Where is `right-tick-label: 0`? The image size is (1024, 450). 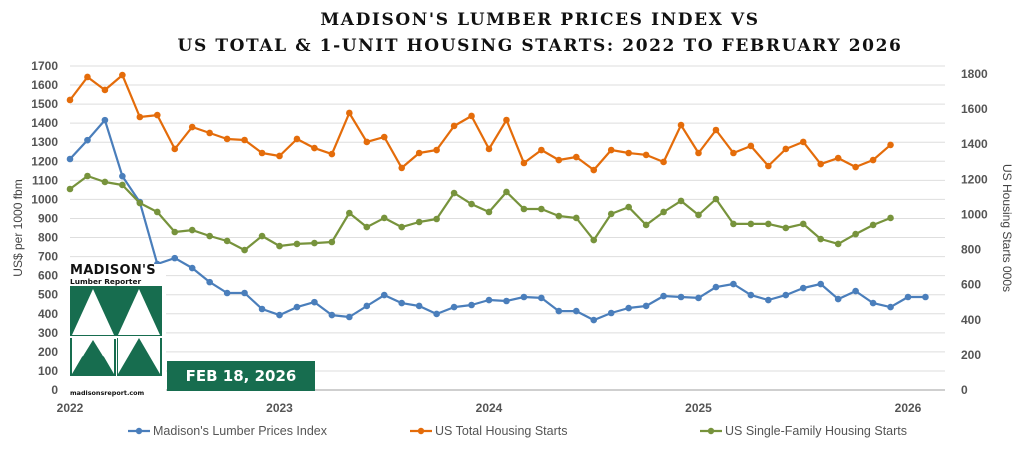 right-tick-label: 0 is located at coordinates (964, 390).